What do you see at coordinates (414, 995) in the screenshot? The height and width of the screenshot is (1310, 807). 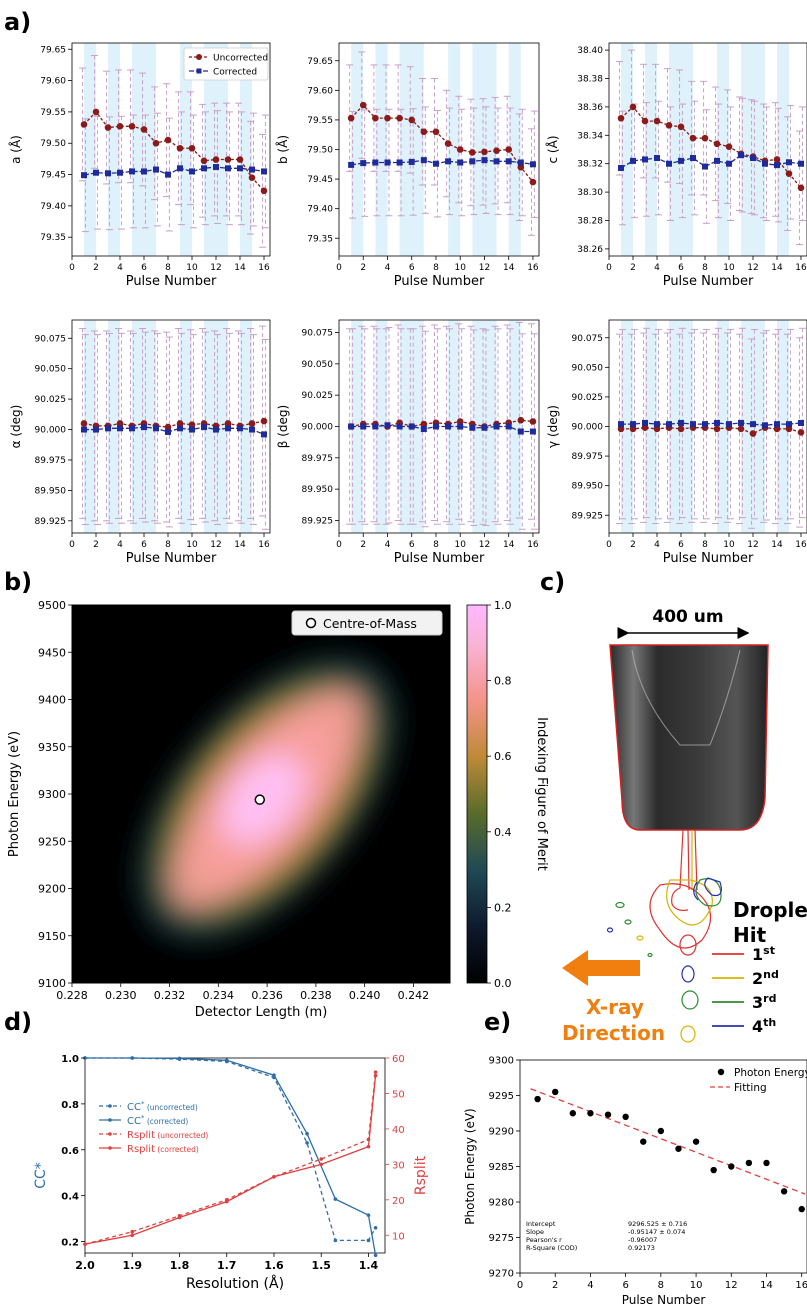 I see `x-tick-label: 0.242` at bounding box center [414, 995].